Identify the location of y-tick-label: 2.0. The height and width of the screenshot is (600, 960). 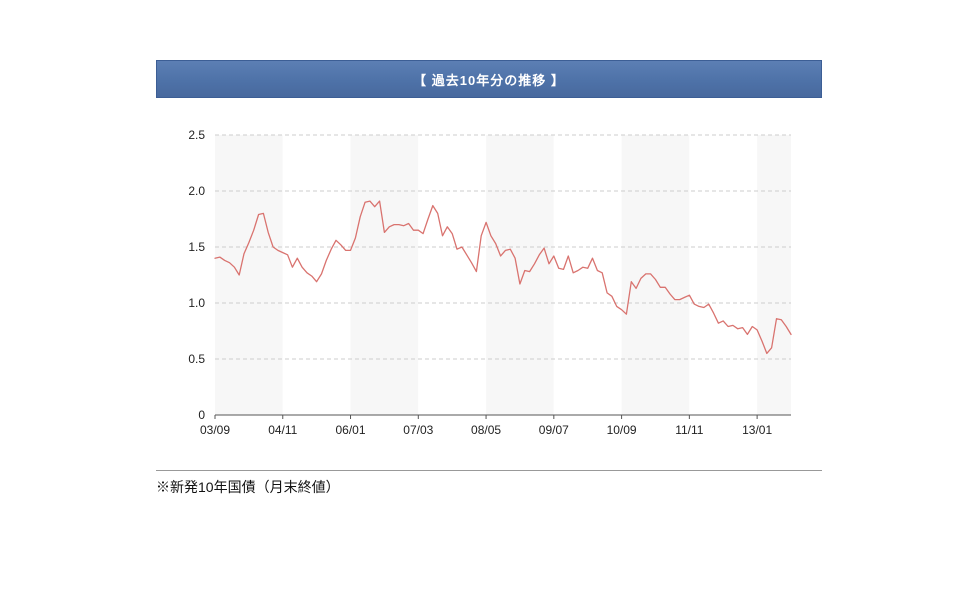
(196, 191).